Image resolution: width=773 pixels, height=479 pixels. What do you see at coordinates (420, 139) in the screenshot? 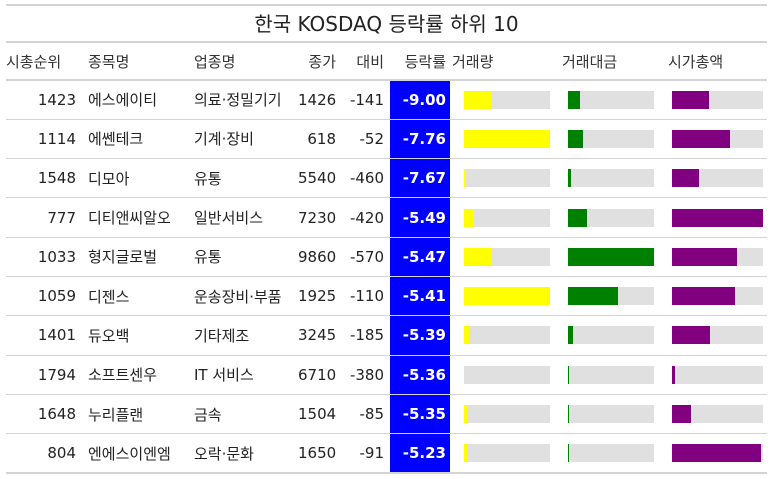
I see `pct-cell: -7.76` at bounding box center [420, 139].